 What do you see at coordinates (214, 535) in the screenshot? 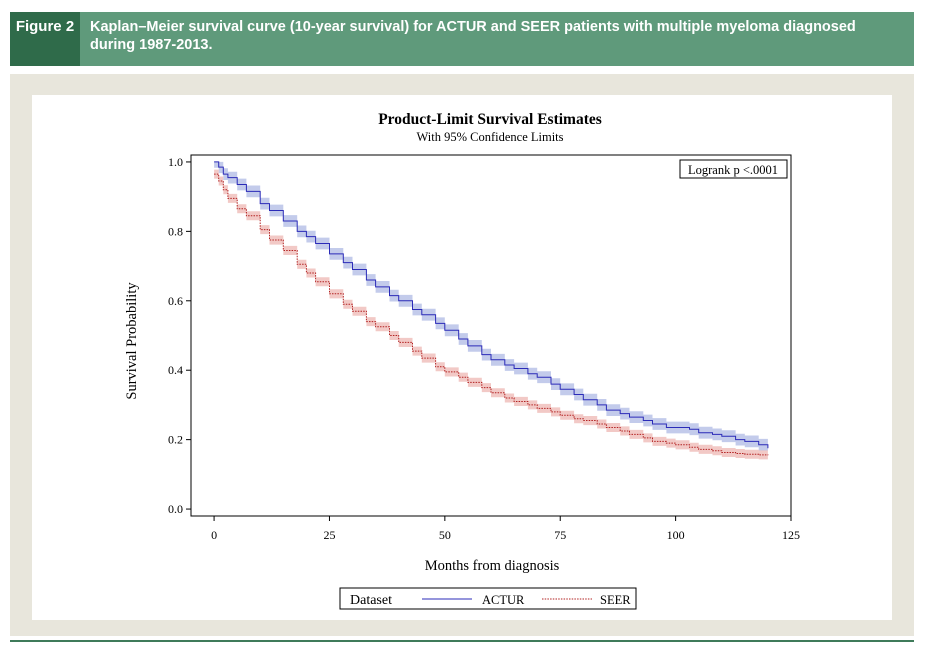
I see `x-tick-label: 0` at bounding box center [214, 535].